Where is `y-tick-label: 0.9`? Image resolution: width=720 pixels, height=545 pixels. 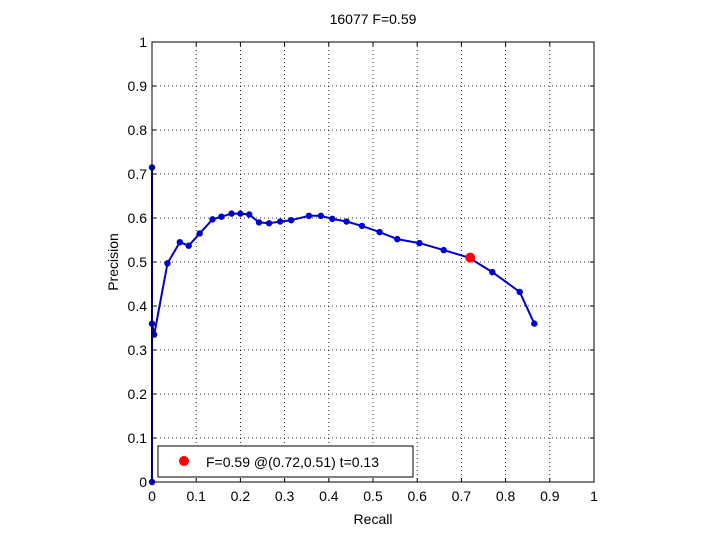 y-tick-label: 0.9 is located at coordinates (138, 86).